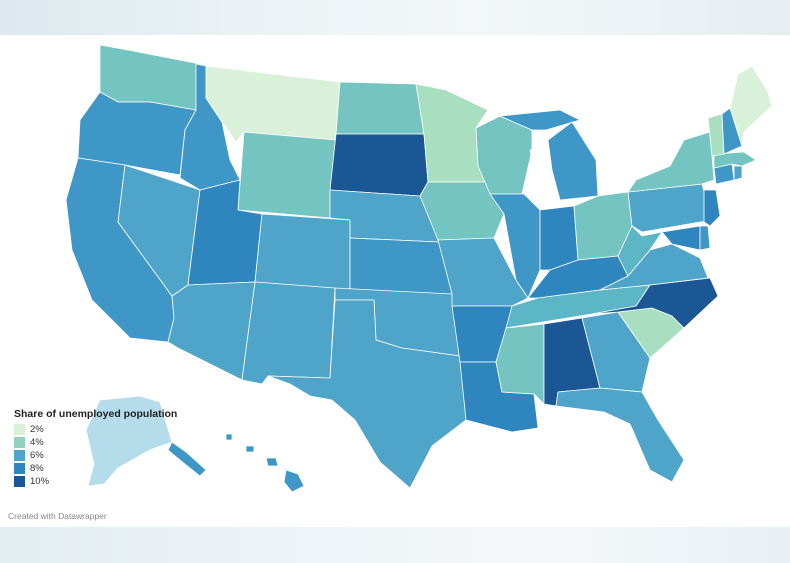  Describe the element at coordinates (95, 442) in the screenshot. I see `legend-item-4: 4%` at that location.